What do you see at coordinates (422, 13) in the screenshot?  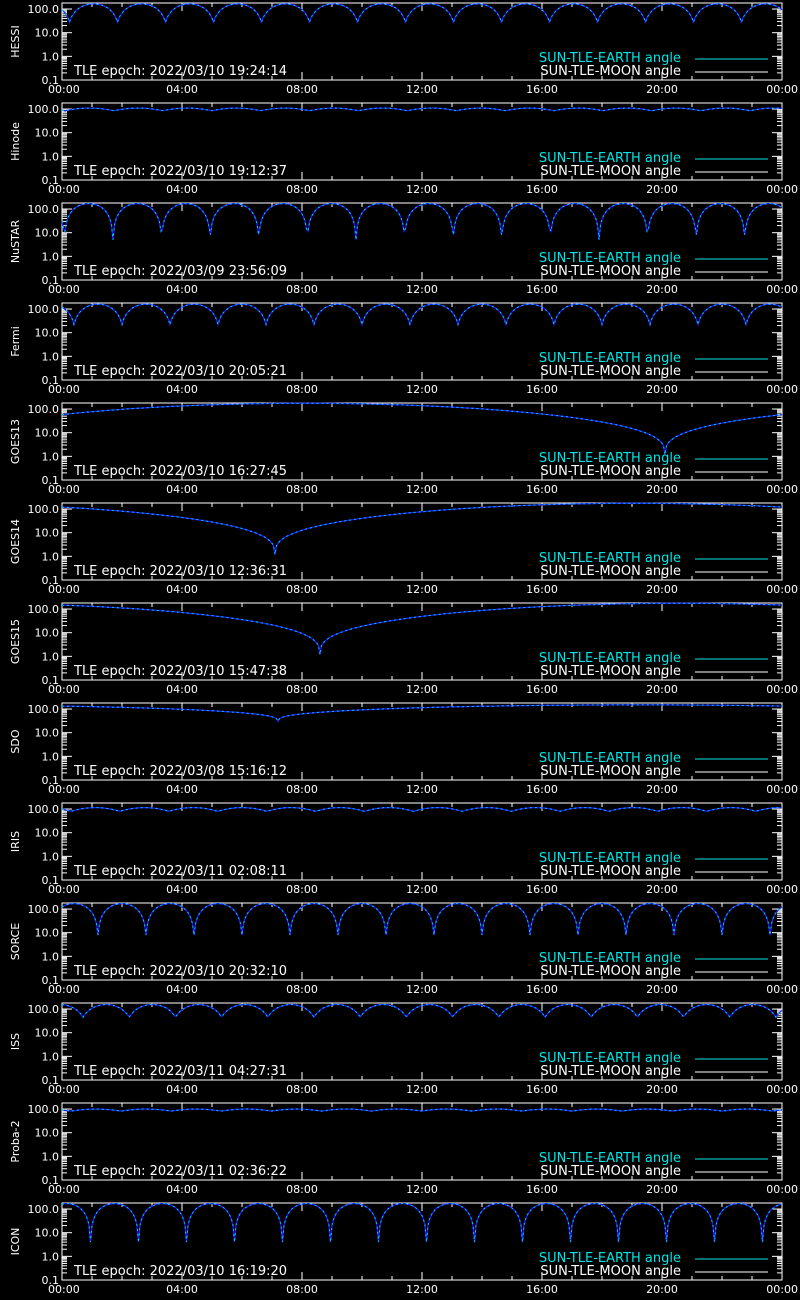 I see `sun-earth-angle-line` at bounding box center [422, 13].